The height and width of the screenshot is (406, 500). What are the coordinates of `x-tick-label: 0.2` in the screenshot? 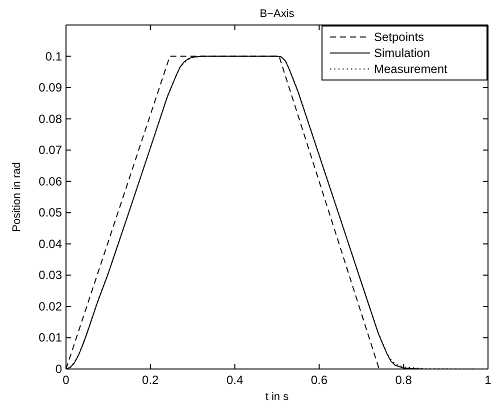 It's located at (151, 380).